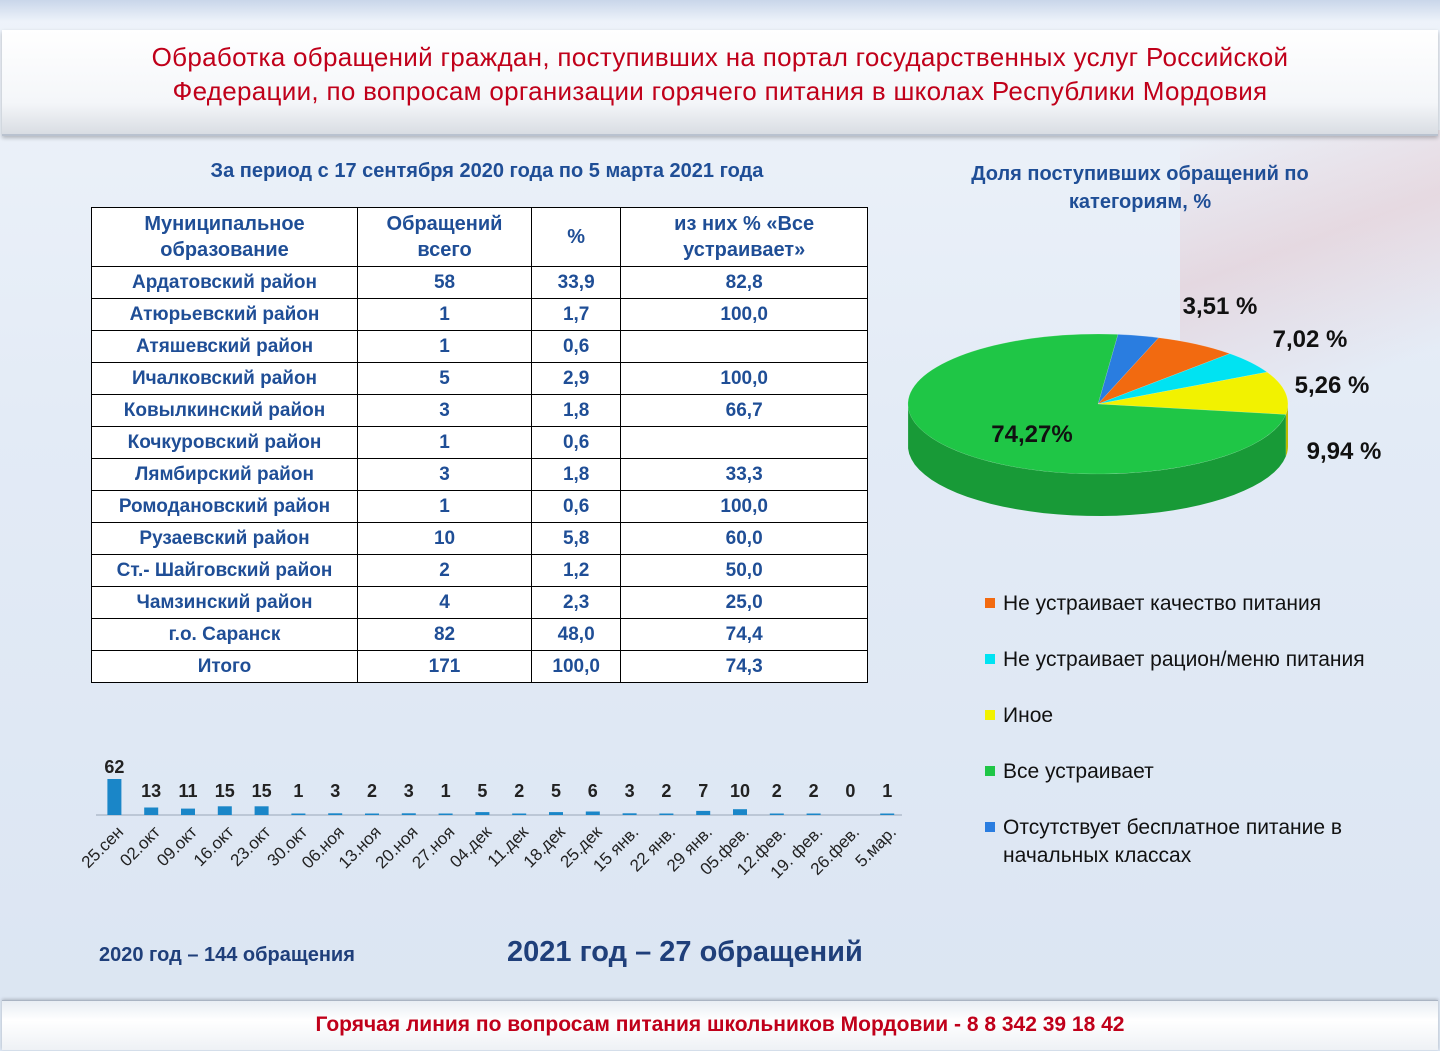 The image size is (1440, 1051). I want to click on table-row: Ромодановский район 1 0,6 100,0, so click(479, 506).